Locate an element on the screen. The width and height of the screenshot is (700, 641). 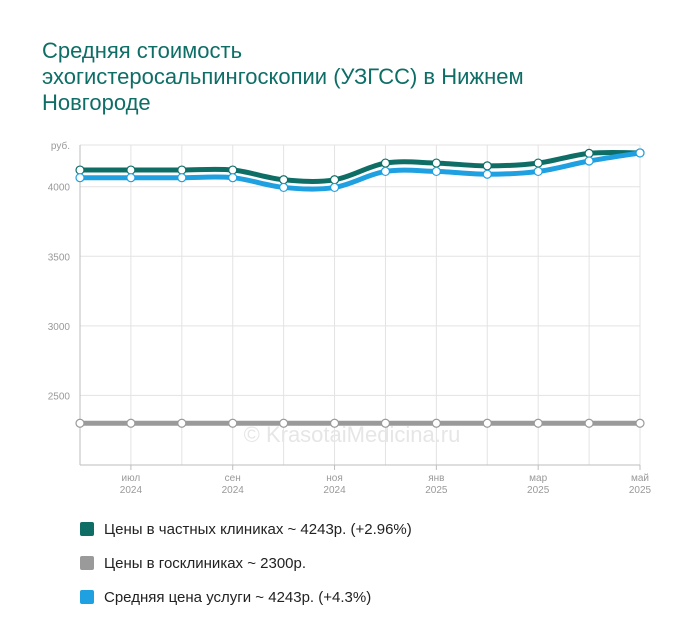
x-tick-label-month: июл is located at coordinates (131, 478).